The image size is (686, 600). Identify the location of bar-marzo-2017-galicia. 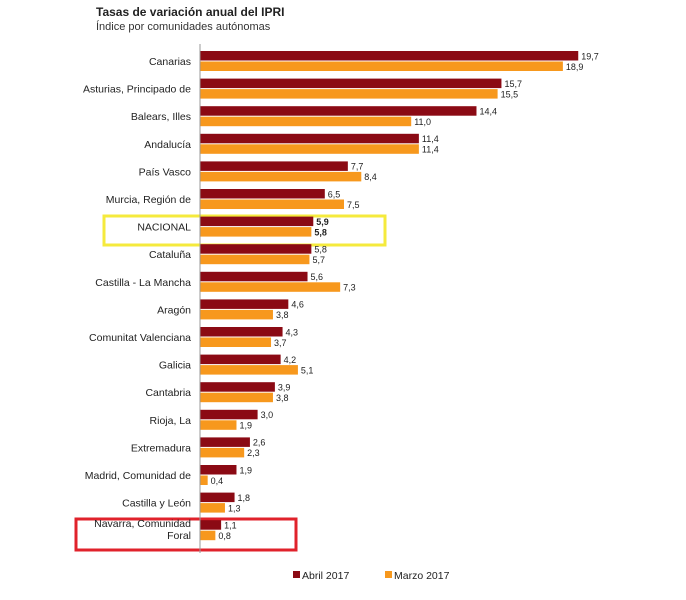
(249, 370).